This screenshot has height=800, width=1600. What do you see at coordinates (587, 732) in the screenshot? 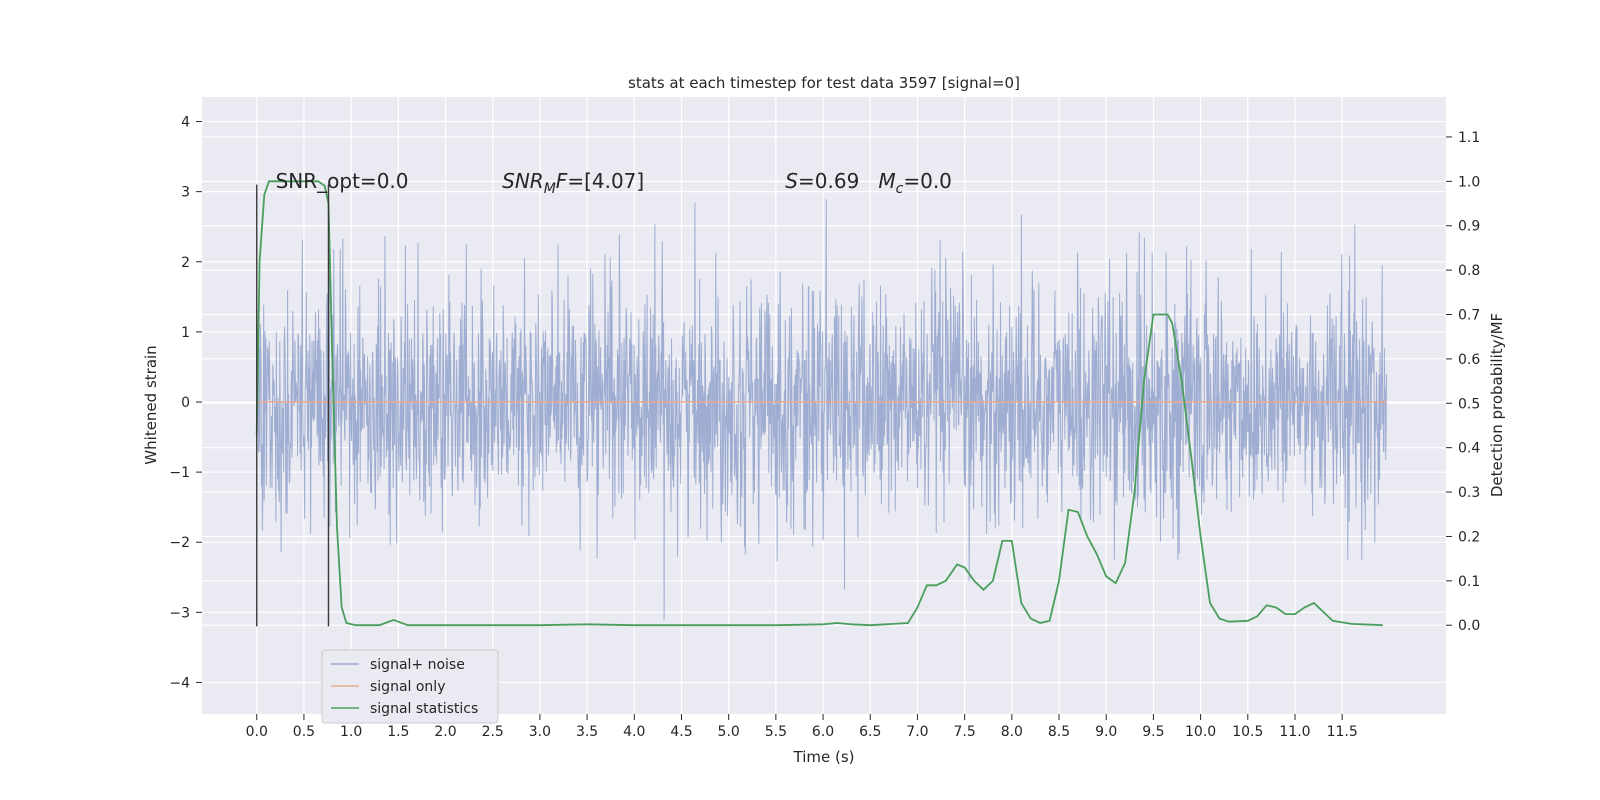
I see `x-tick-label: 3.5` at bounding box center [587, 732].